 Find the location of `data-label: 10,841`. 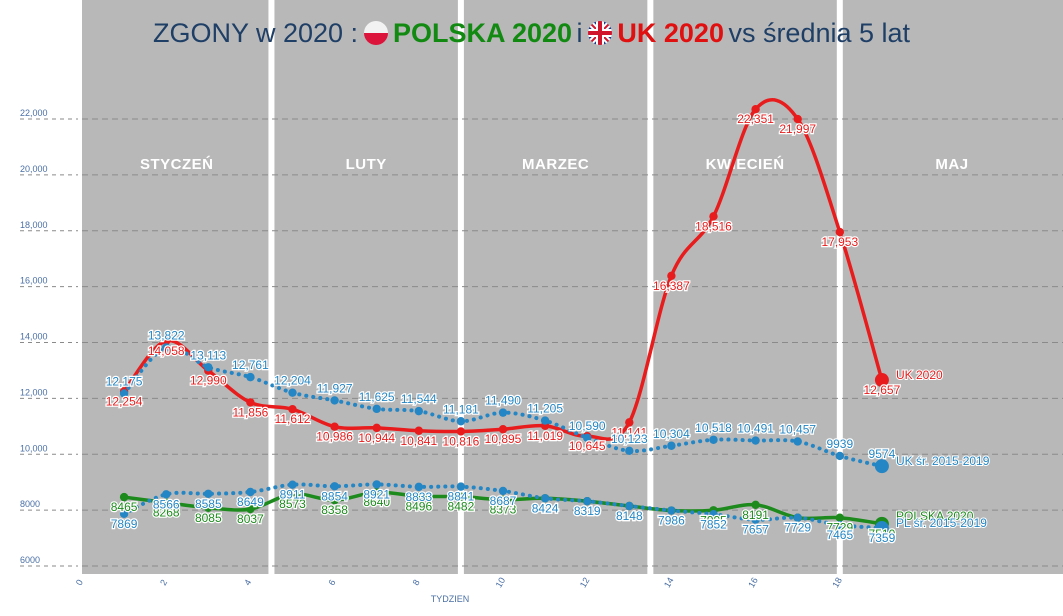

data-label: 10,841 is located at coordinates (418, 441).